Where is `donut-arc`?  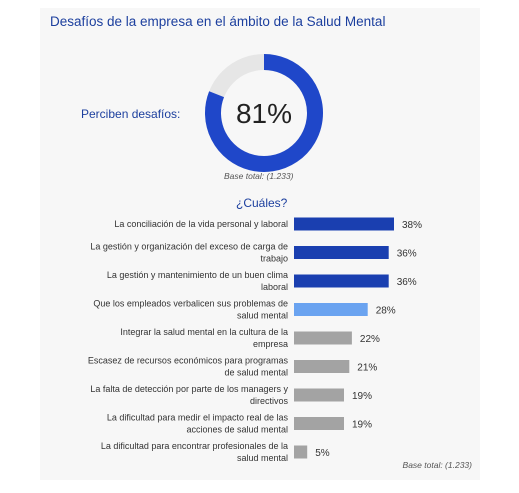 donut-arc is located at coordinates (264, 113).